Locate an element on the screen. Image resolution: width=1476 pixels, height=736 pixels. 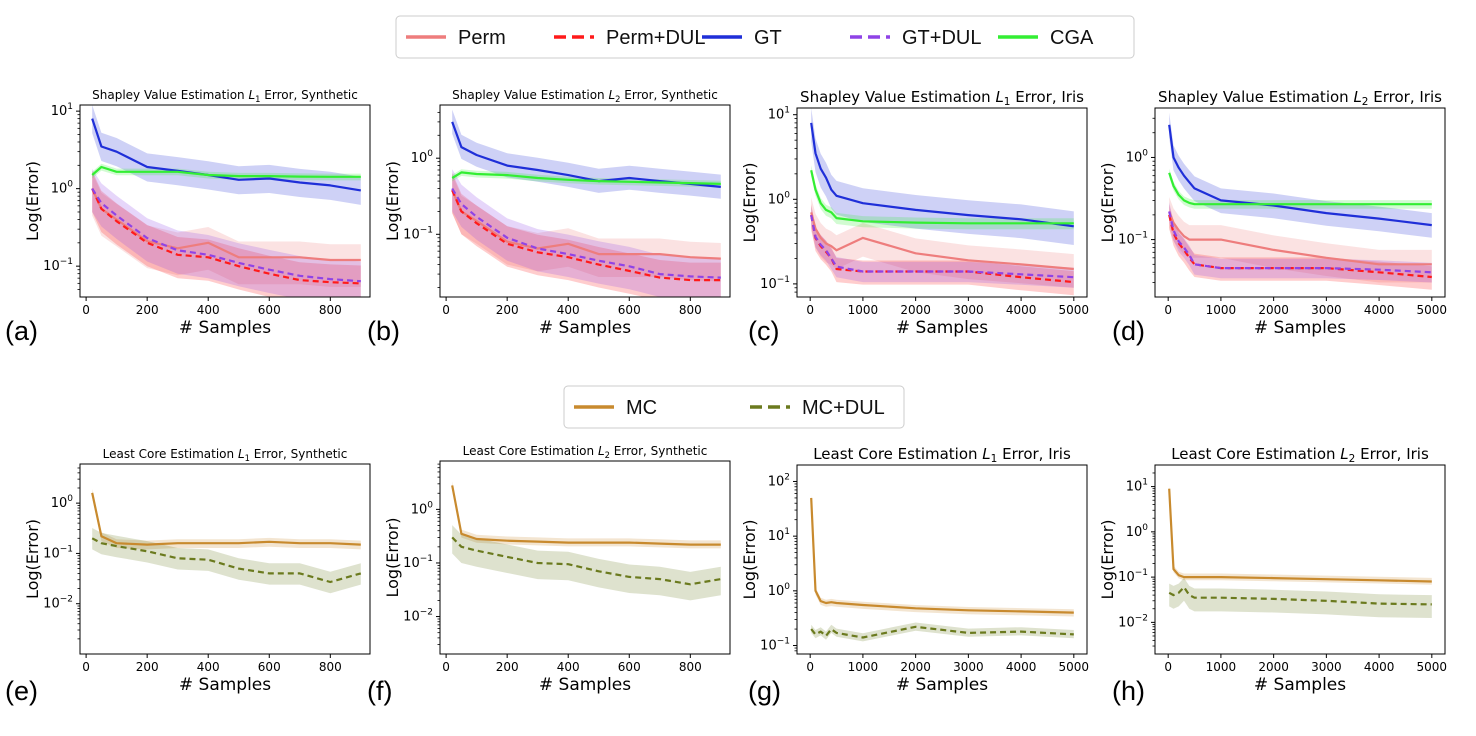
panel-letter-b: (b) is located at coordinates (383, 331).